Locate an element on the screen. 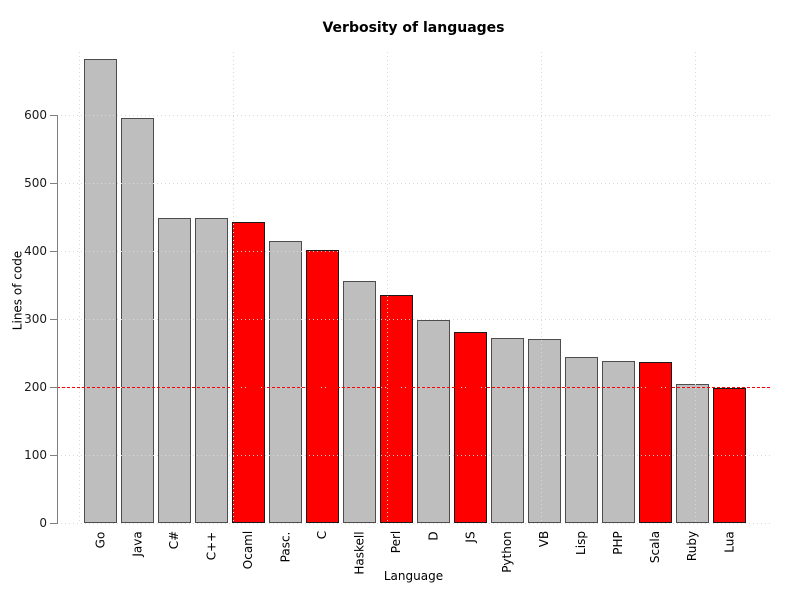 The width and height of the screenshot is (800, 600). bar-python is located at coordinates (507, 430).